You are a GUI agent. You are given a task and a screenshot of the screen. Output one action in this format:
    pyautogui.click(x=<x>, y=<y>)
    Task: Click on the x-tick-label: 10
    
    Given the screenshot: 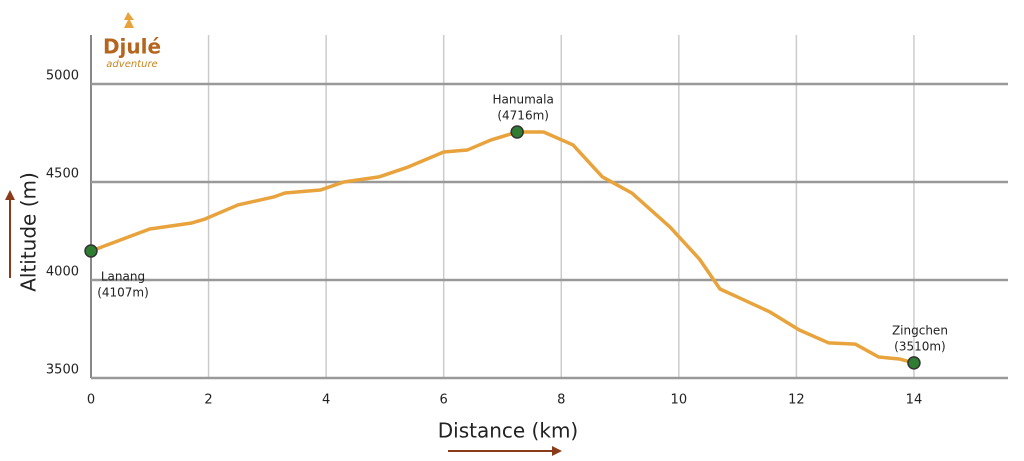 What is the action you would take?
    pyautogui.click(x=679, y=400)
    